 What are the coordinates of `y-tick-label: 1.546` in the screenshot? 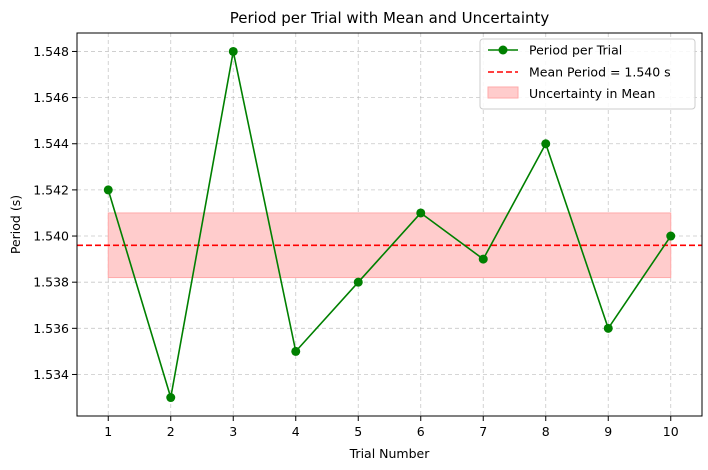 It's located at (51, 97).